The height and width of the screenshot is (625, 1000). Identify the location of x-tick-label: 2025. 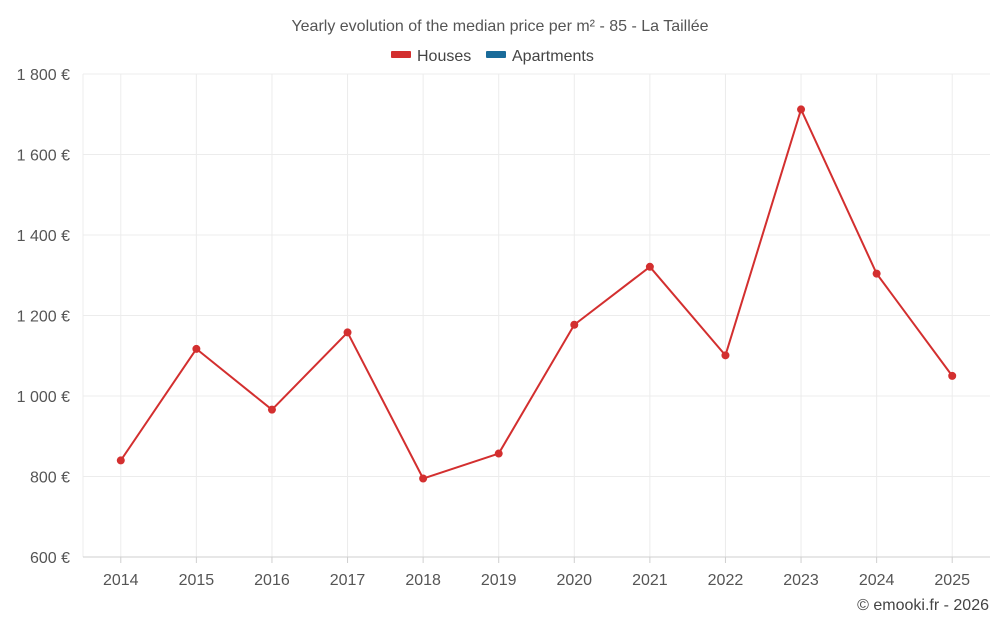
(952, 580).